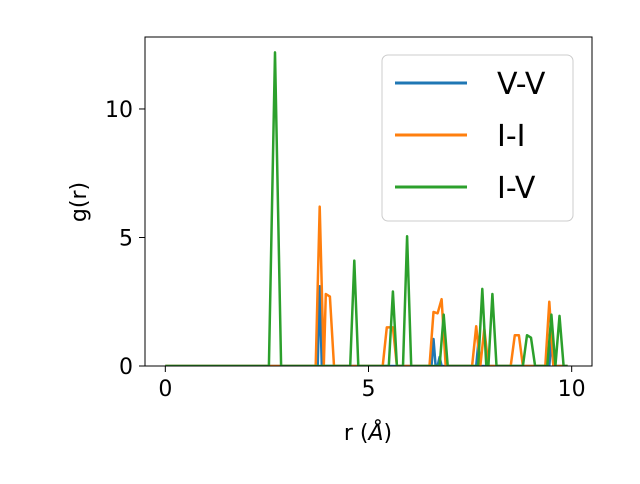 The height and width of the screenshot is (484, 640). I want to click on x-axis: 0 5 10, so click(372, 384).